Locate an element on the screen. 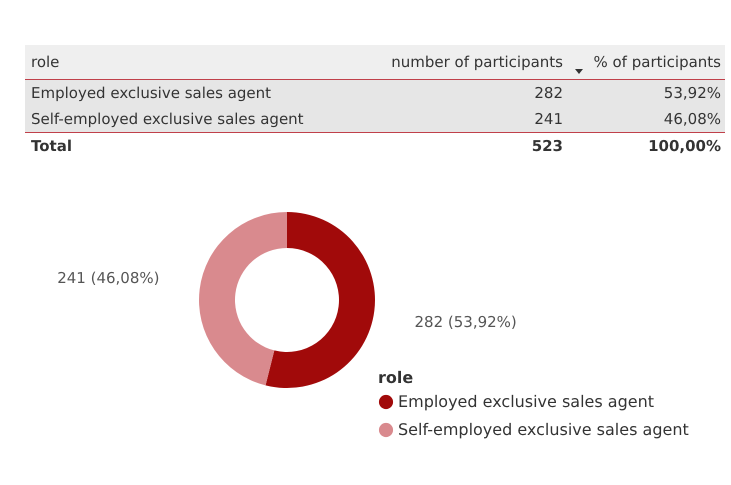  text: Self-employed exclusive sales agent is located at coordinates (167, 119).